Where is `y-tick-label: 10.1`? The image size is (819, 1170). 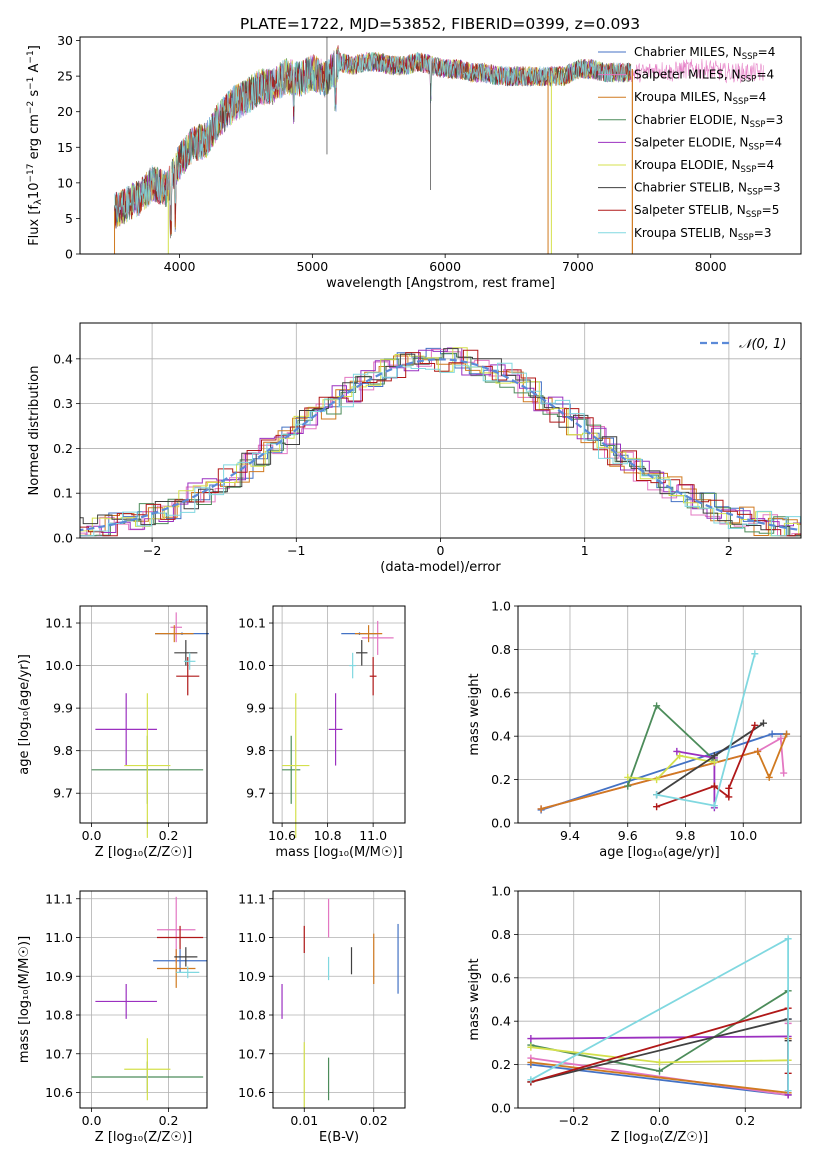
y-tick-label: 10.1 is located at coordinates (59, 623).